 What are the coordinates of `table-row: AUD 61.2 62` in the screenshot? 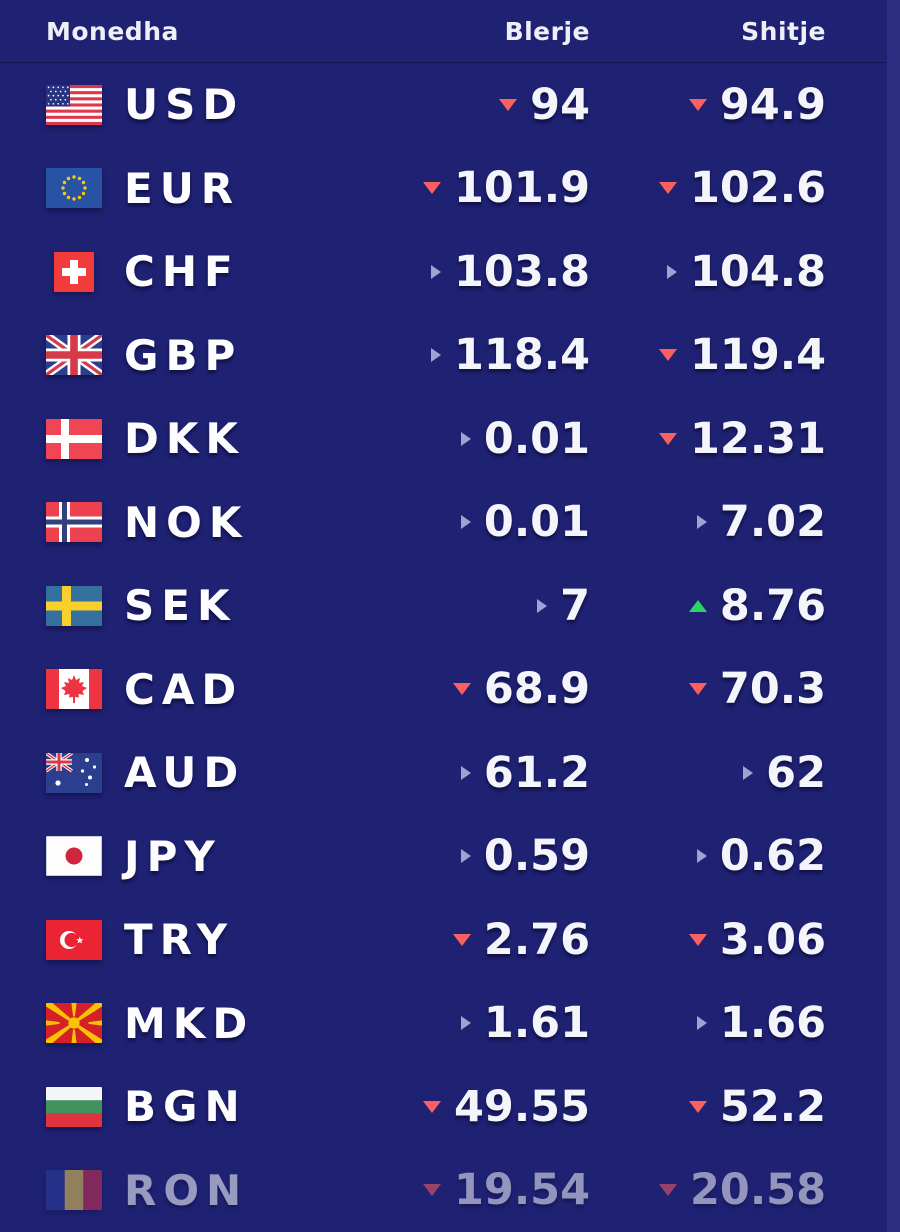 It's located at (450, 773).